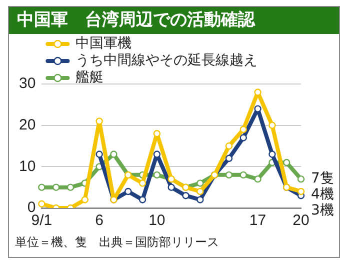 This screenshot has width=350, height=267. I want to click on data-label: 3機, so click(322, 210).